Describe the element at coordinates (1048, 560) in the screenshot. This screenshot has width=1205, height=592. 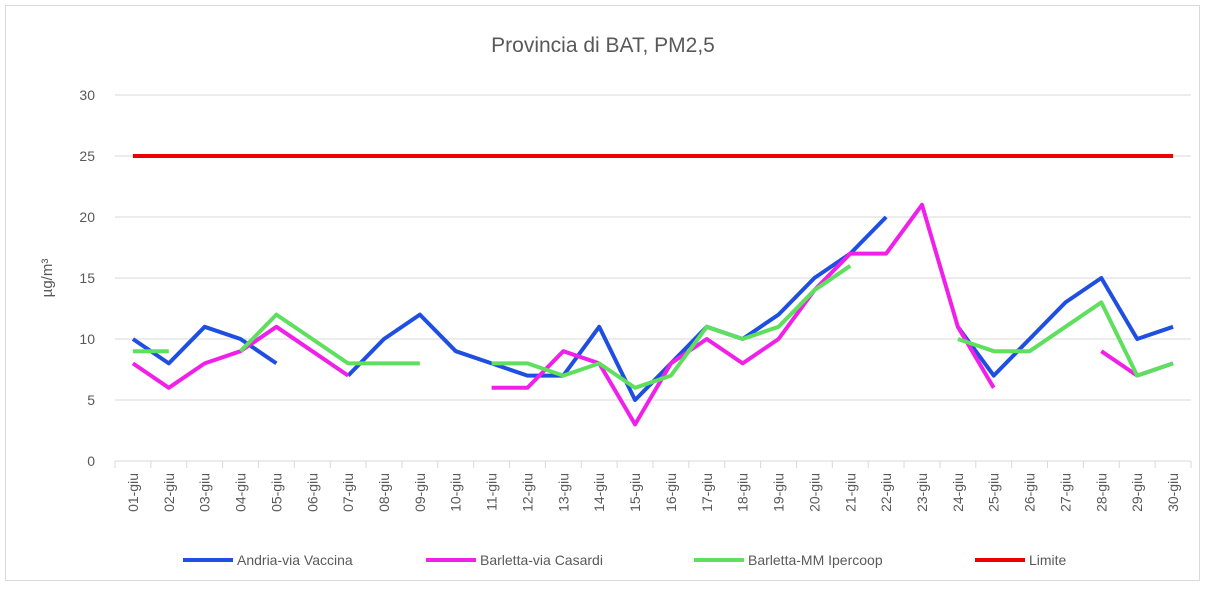
I see `legend-label: Limite` at that location.